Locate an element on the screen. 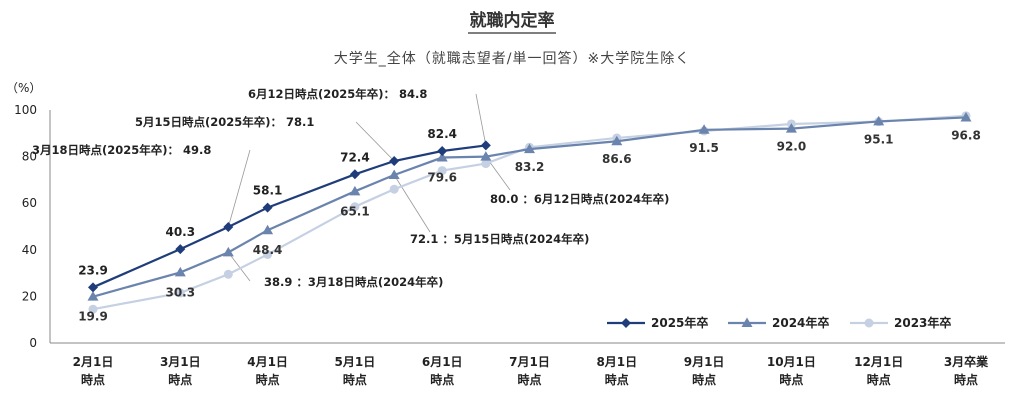  legend-item-2023年卒: 2023年卒 is located at coordinates (900, 322).